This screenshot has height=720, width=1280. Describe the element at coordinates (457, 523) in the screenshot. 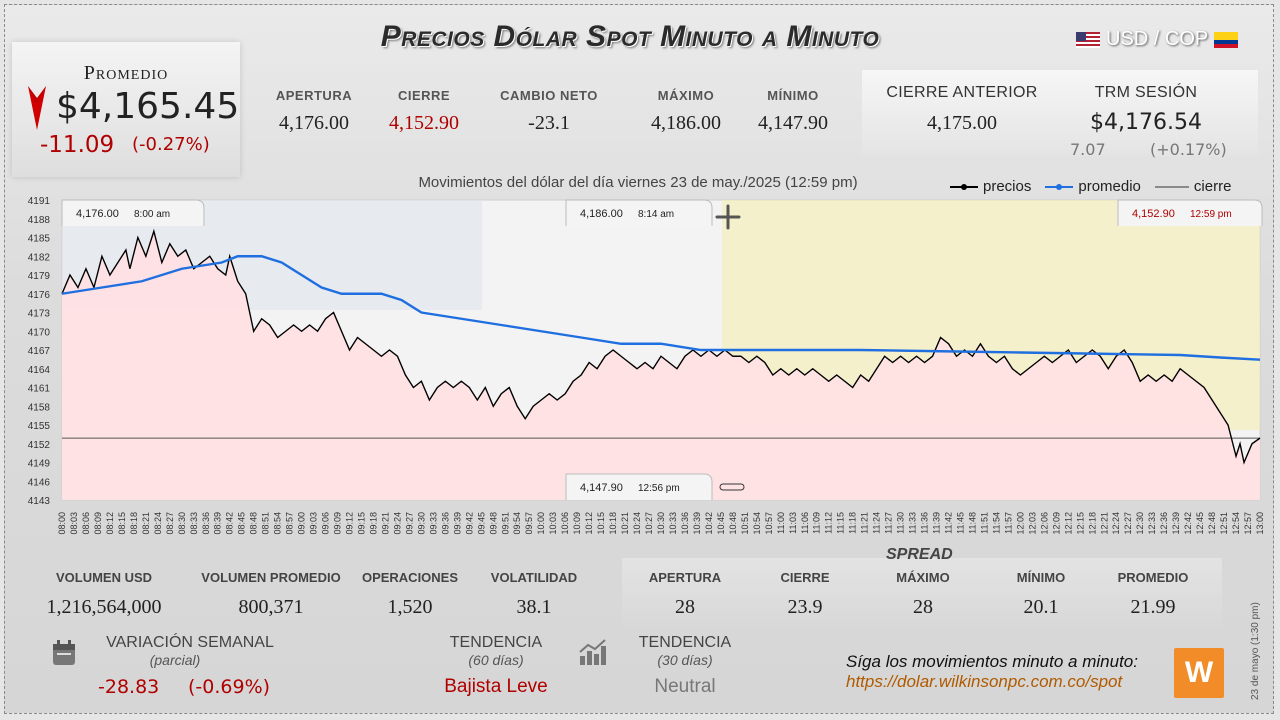

I see `x-tick-label-33: 09:39` at that location.